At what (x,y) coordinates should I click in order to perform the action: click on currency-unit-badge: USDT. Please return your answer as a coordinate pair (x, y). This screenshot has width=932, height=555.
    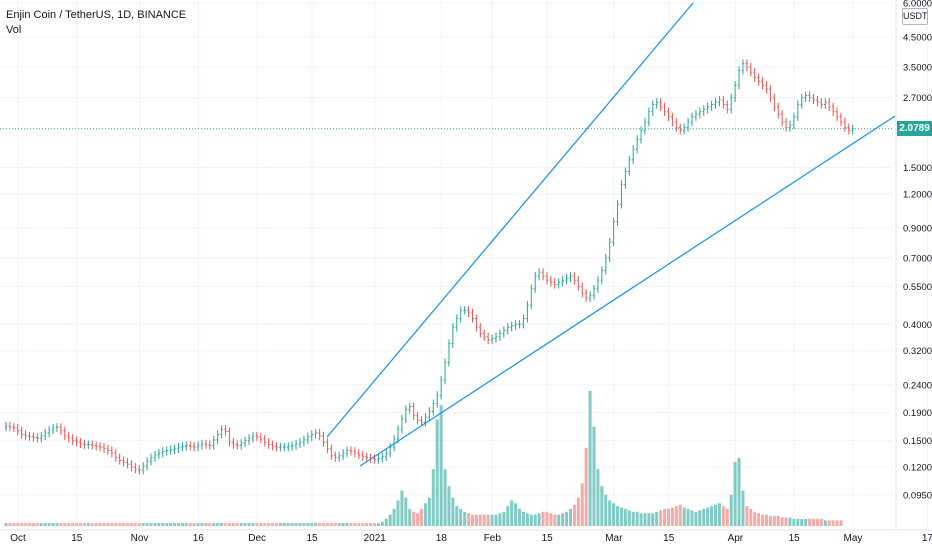
    Looking at the image, I should click on (915, 16).